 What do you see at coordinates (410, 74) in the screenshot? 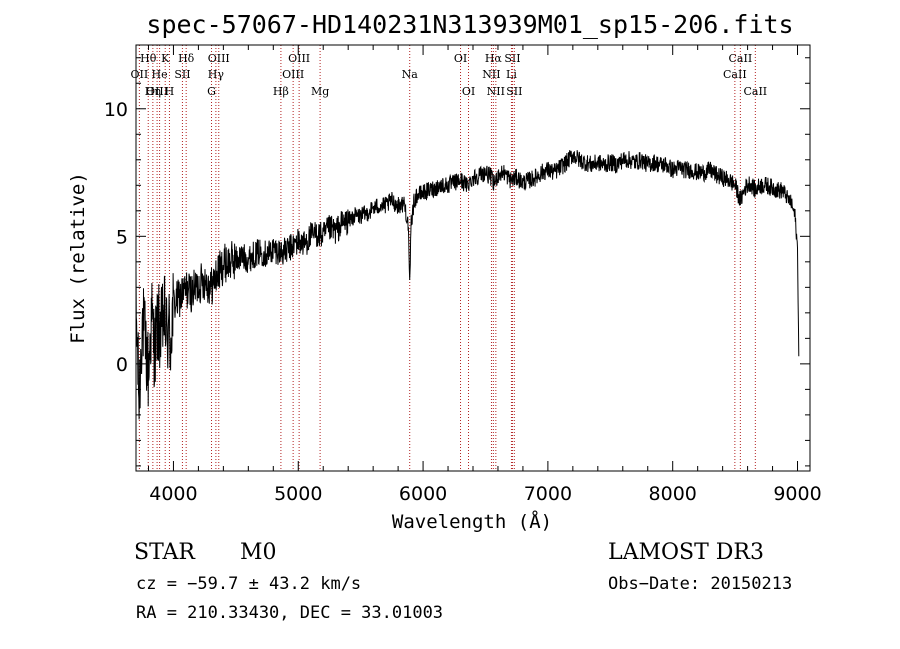
I see `spectral-line-label: Na` at bounding box center [410, 74].